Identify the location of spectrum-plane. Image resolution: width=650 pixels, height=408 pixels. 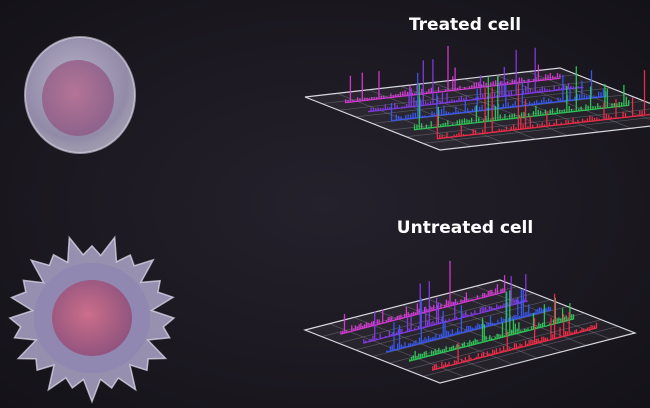
(477, 98).